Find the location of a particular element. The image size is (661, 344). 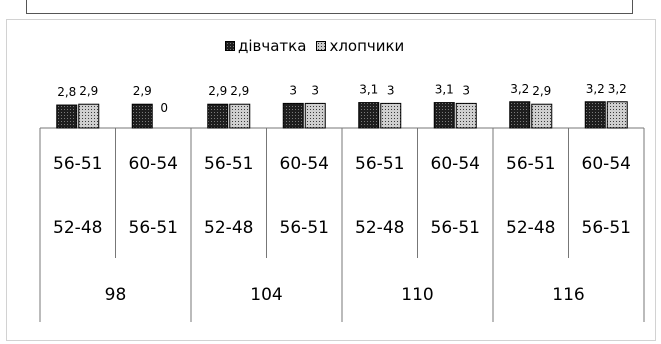

group-label: 116 is located at coordinates (568, 295).